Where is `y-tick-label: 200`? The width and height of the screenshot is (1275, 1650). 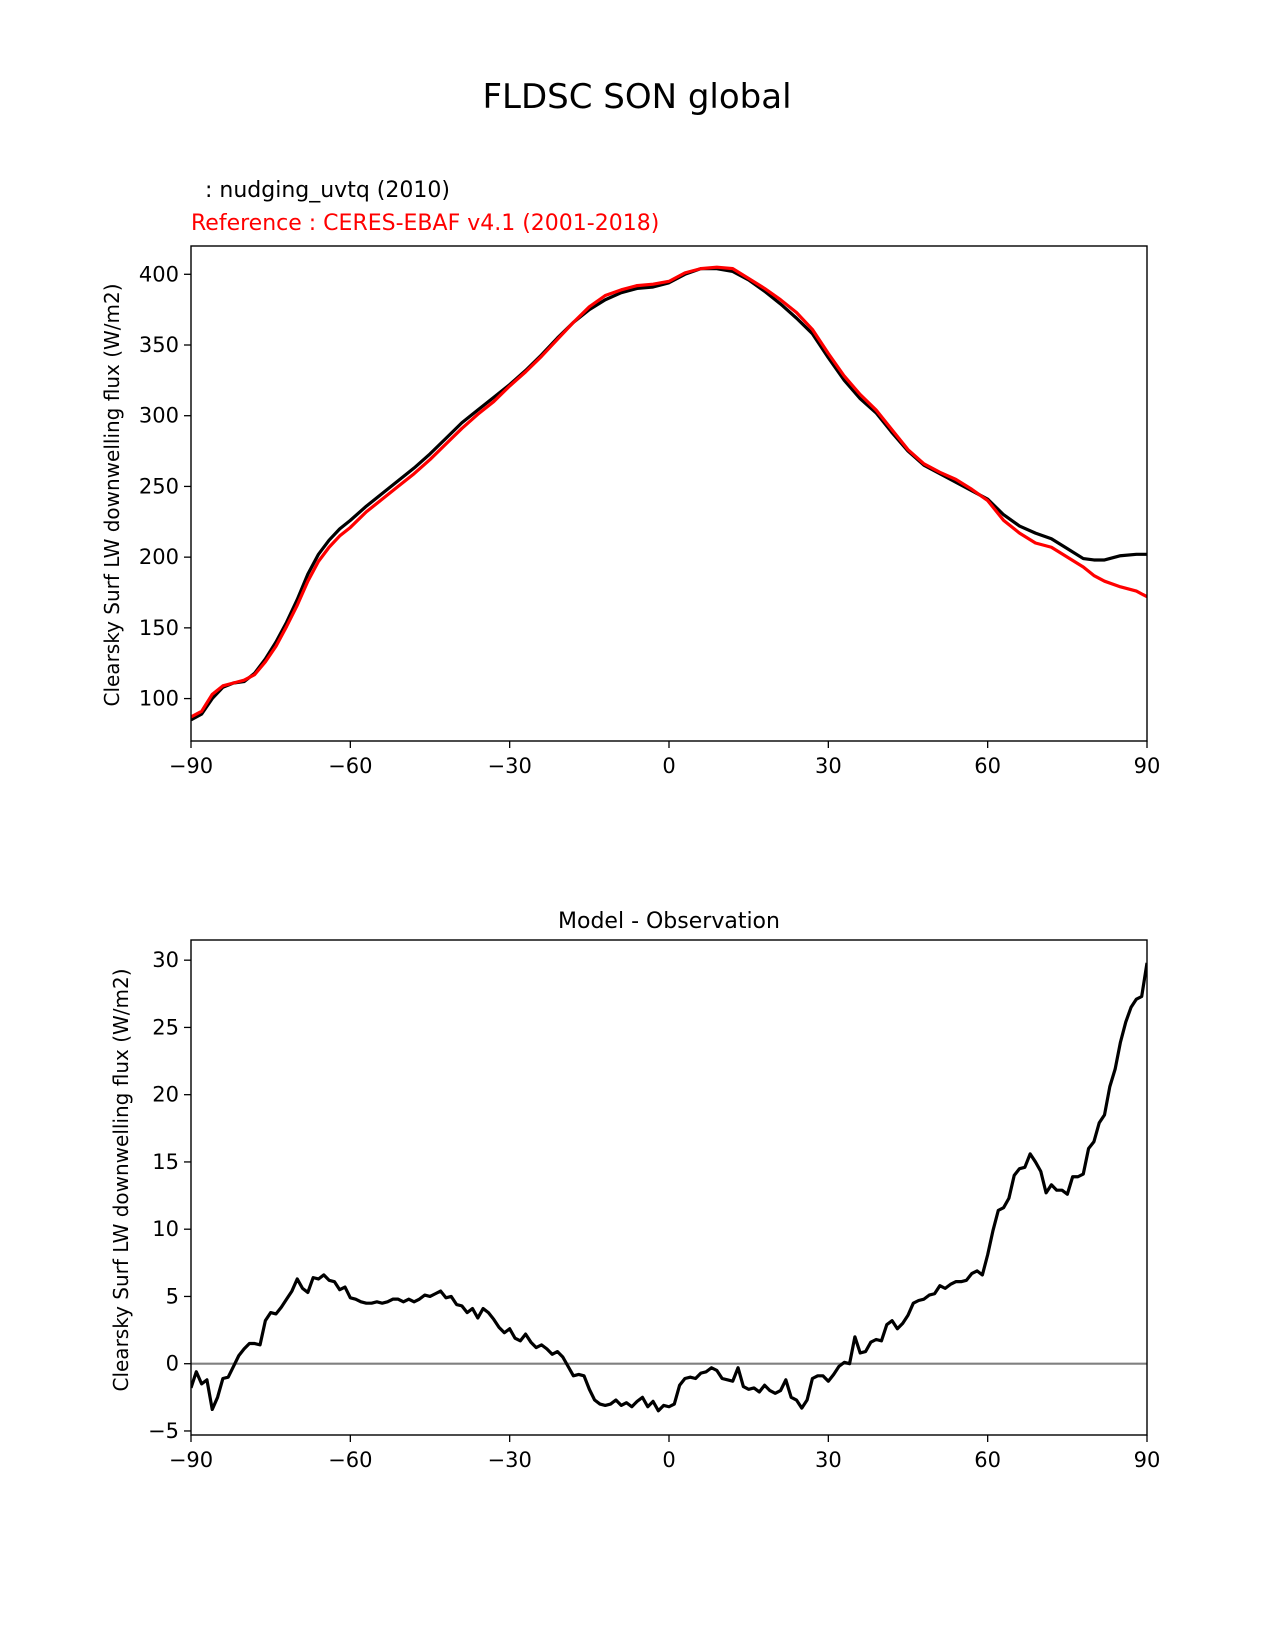 y-tick-label: 200 is located at coordinates (159, 557).